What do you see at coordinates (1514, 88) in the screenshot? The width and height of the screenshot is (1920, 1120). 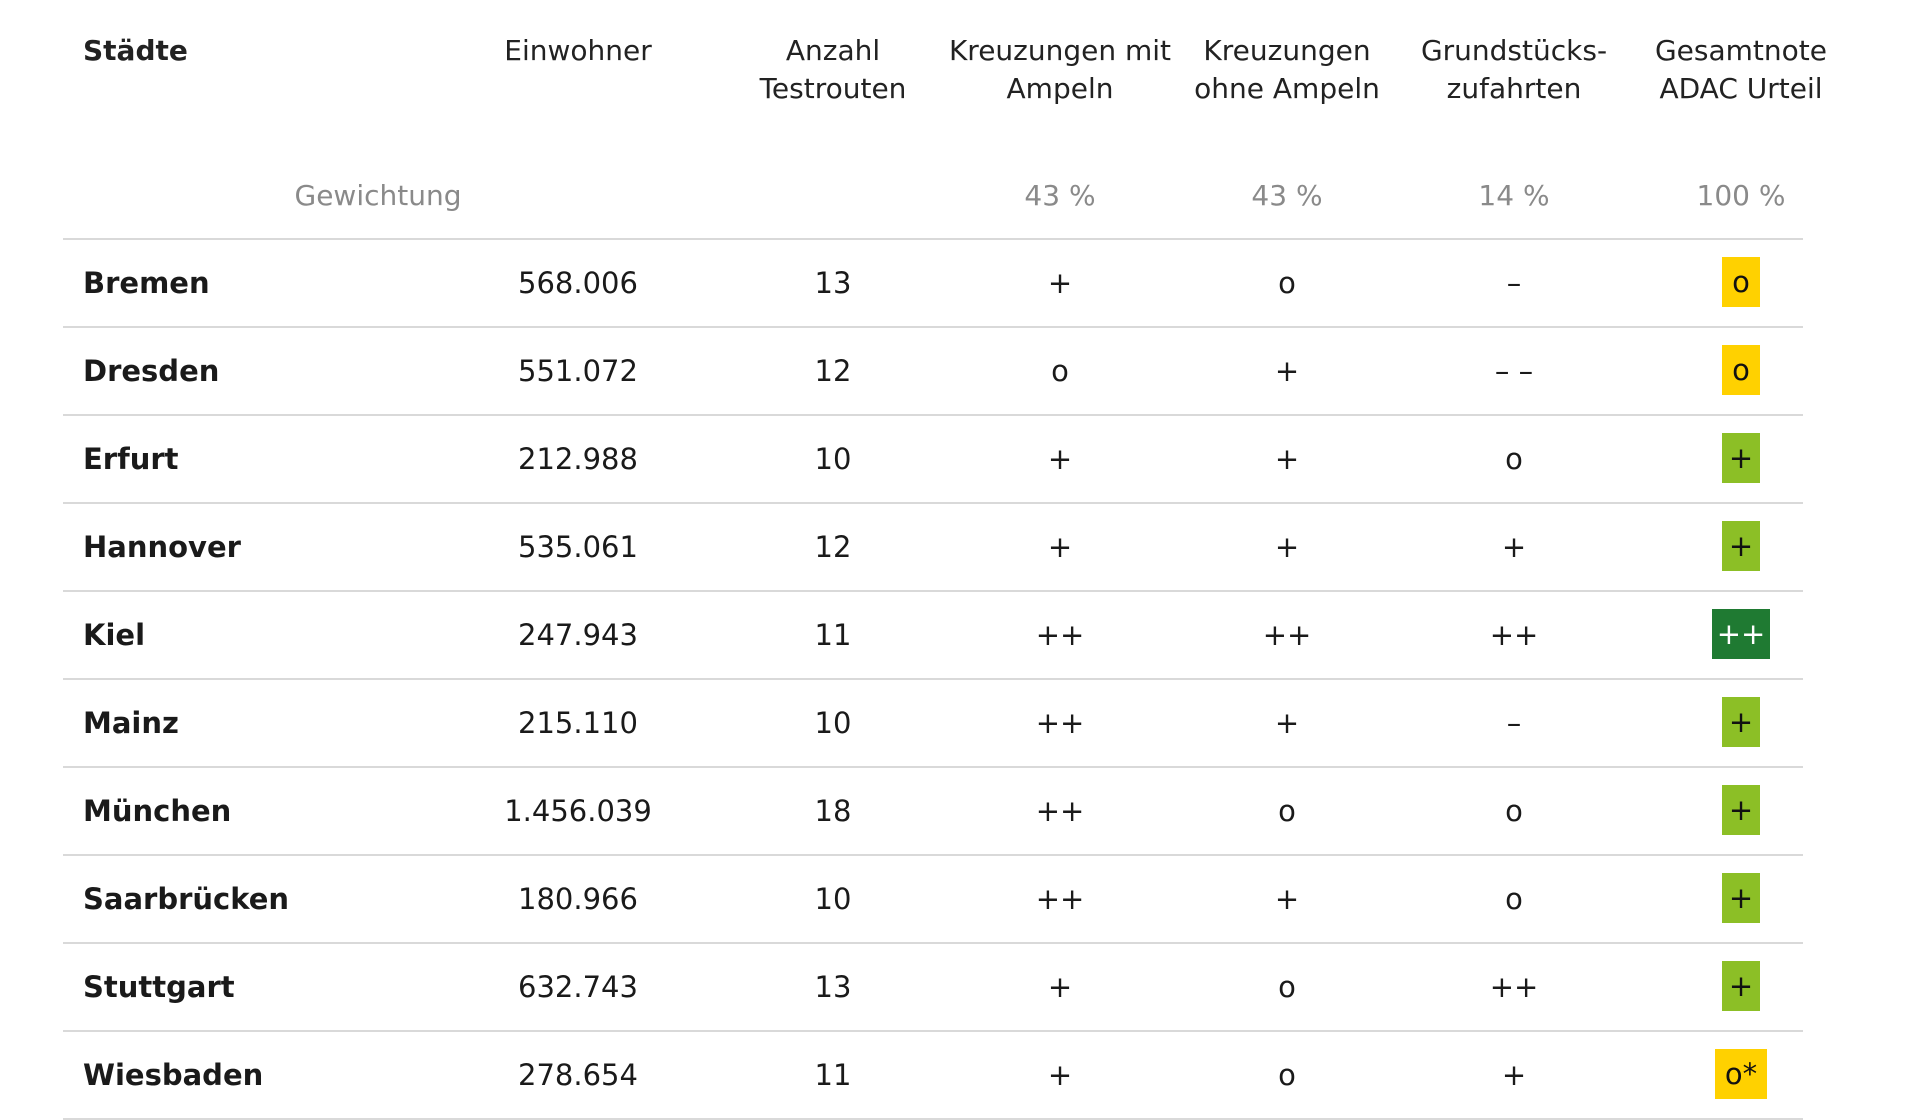 I see `header-access-line2: zufahrten` at bounding box center [1514, 88].